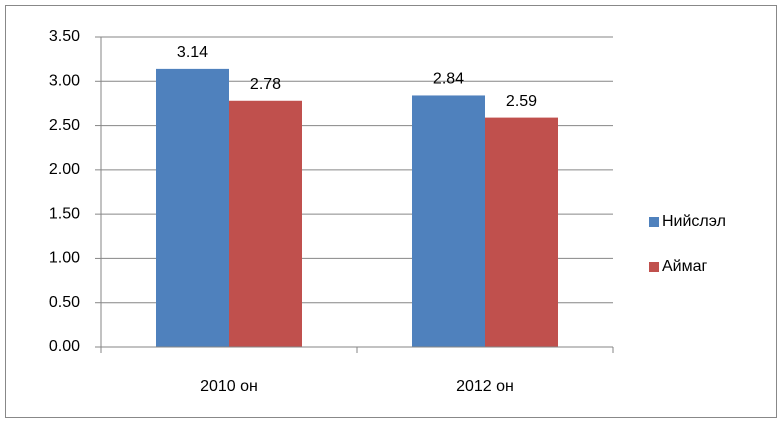 Image resolution: width=782 pixels, height=423 pixels. Describe the element at coordinates (521, 101) in the screenshot. I see `value-label: 2.59` at that location.